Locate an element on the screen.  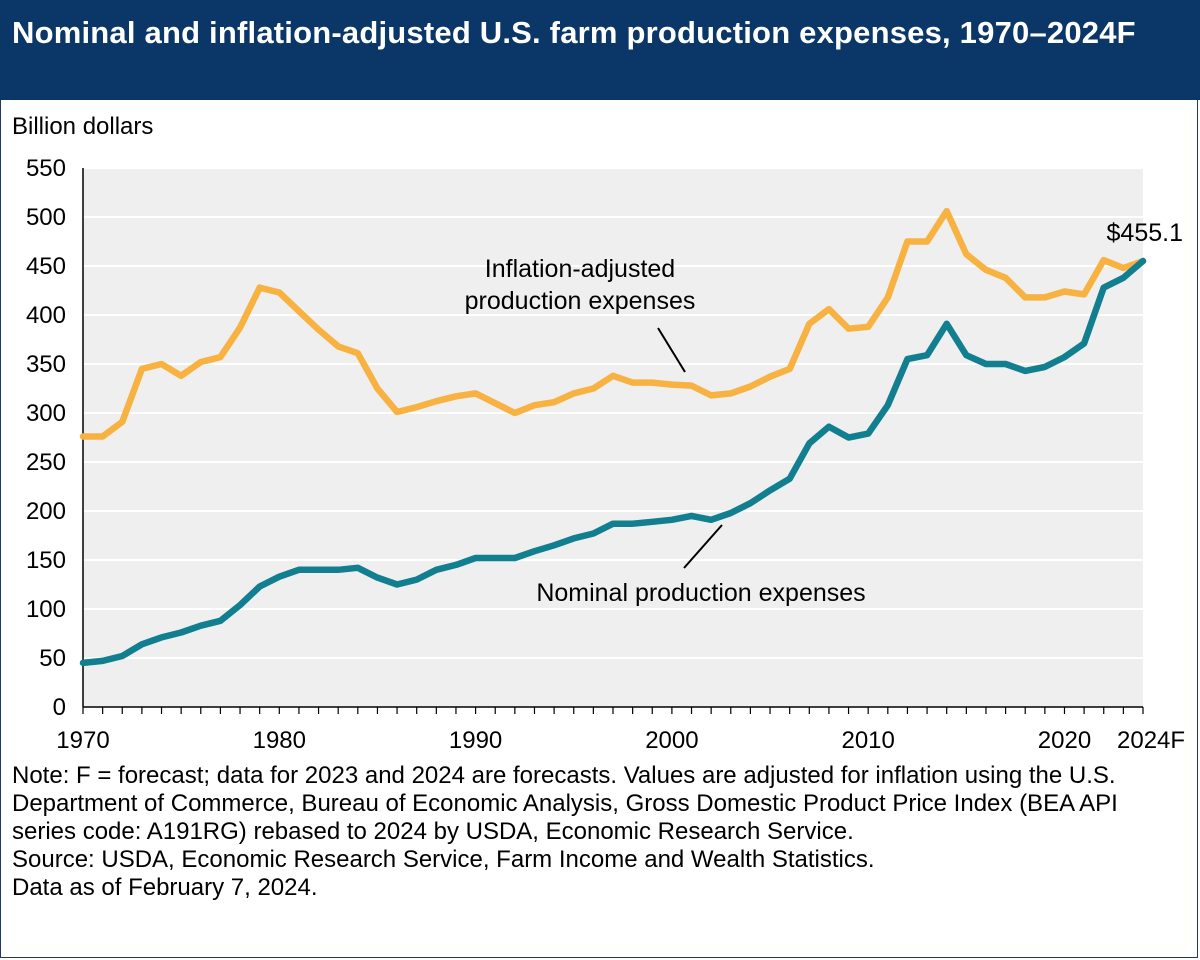
y-tick-label: 0 is located at coordinates (59, 707).